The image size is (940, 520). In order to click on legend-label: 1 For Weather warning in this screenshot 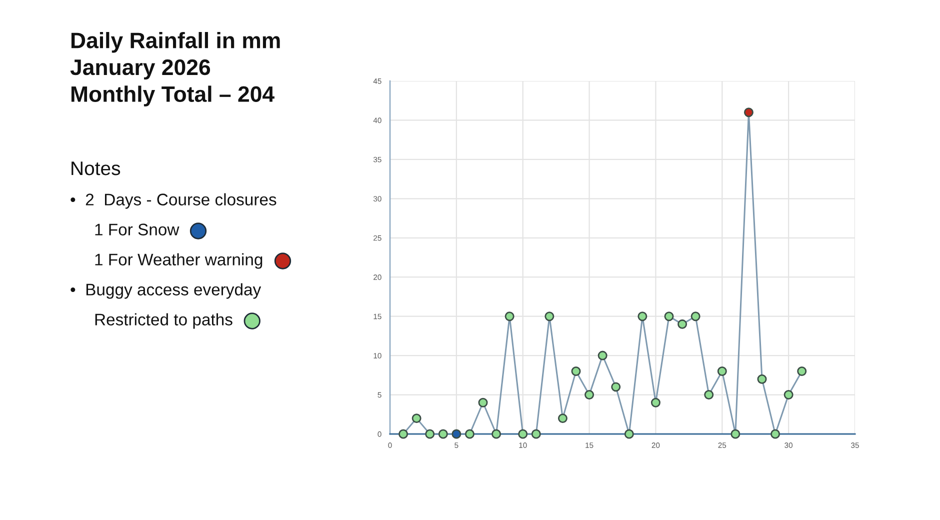, I will do `click(178, 261)`.